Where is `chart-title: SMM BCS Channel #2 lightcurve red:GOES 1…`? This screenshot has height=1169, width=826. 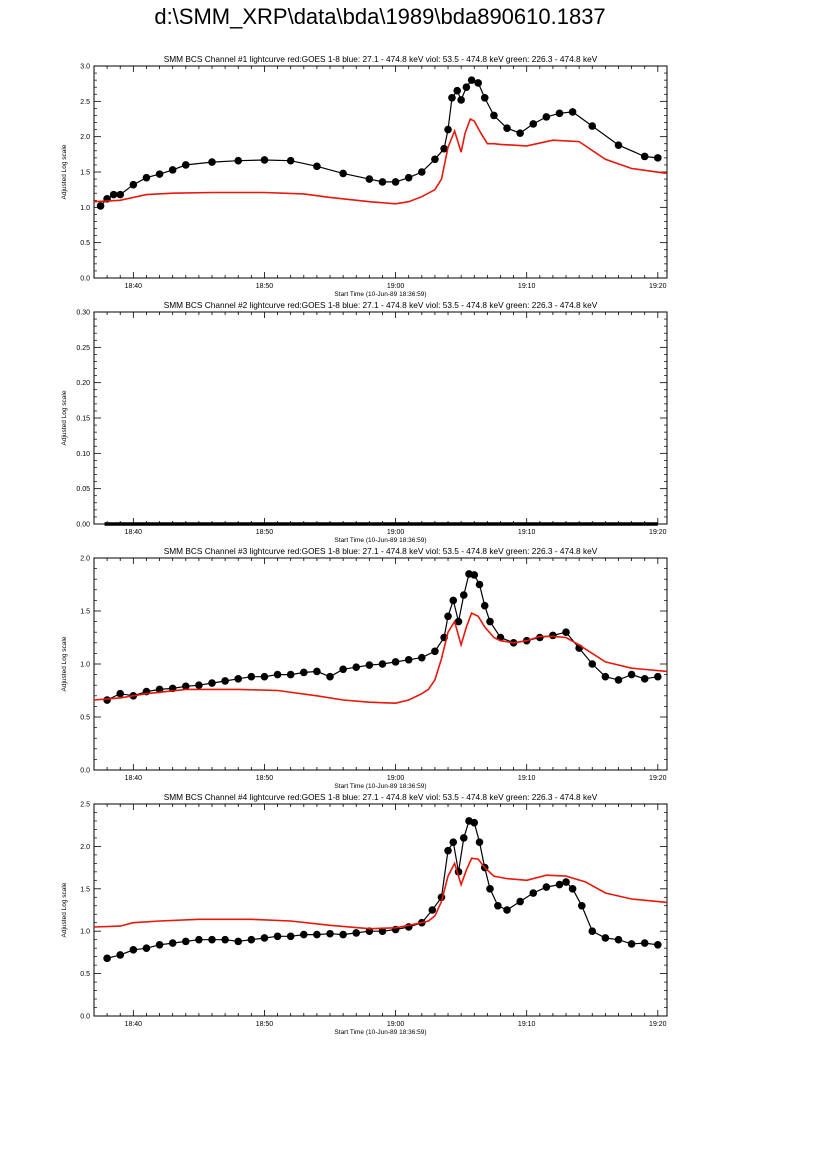 chart-title: SMM BCS Channel #2 lightcurve red:GOES 1… is located at coordinates (381, 305).